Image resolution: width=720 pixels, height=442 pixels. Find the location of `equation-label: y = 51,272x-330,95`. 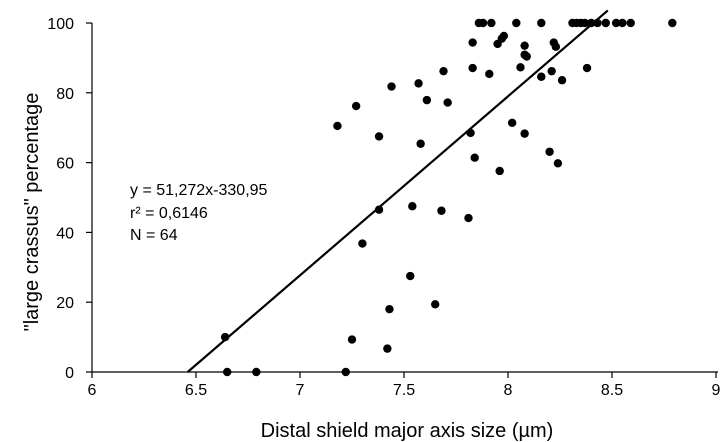

equation-label: y = 51,272x-330,95 is located at coordinates (199, 190).